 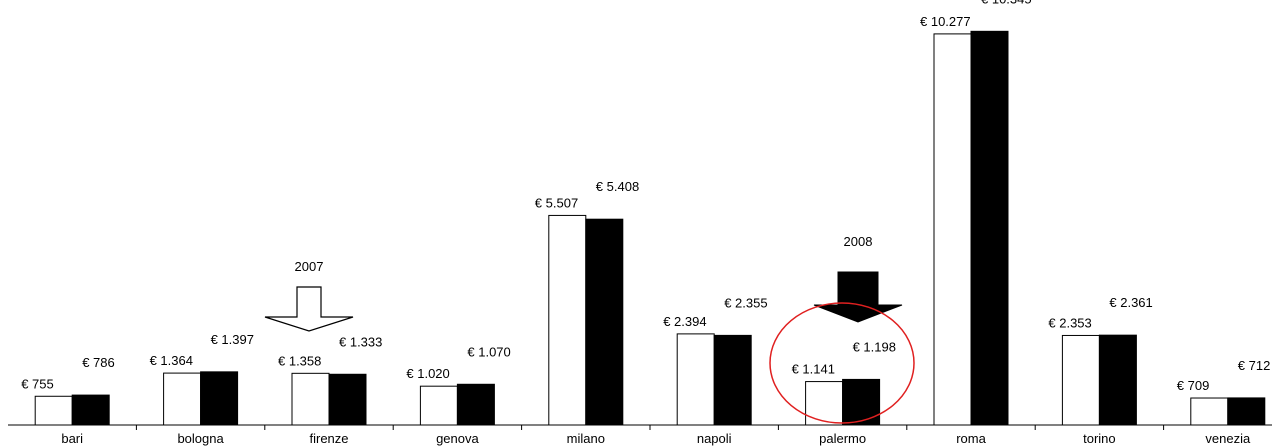 What do you see at coordinates (695, 379) in the screenshot?
I see `bar-2007-napoli` at bounding box center [695, 379].